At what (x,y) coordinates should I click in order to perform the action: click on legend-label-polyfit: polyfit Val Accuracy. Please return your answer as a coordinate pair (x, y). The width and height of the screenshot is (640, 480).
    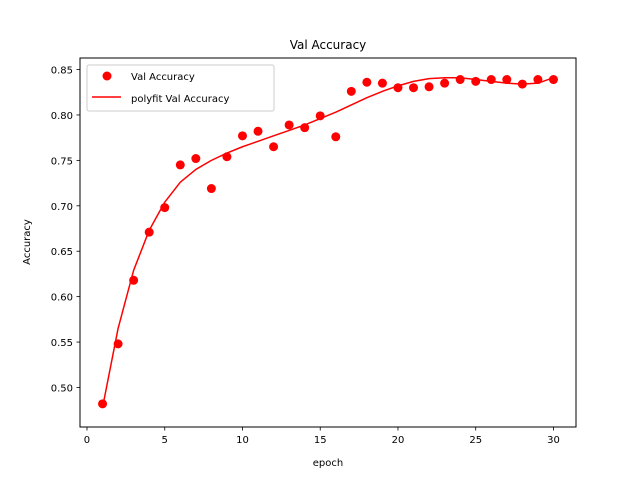
    Looking at the image, I should click on (180, 99).